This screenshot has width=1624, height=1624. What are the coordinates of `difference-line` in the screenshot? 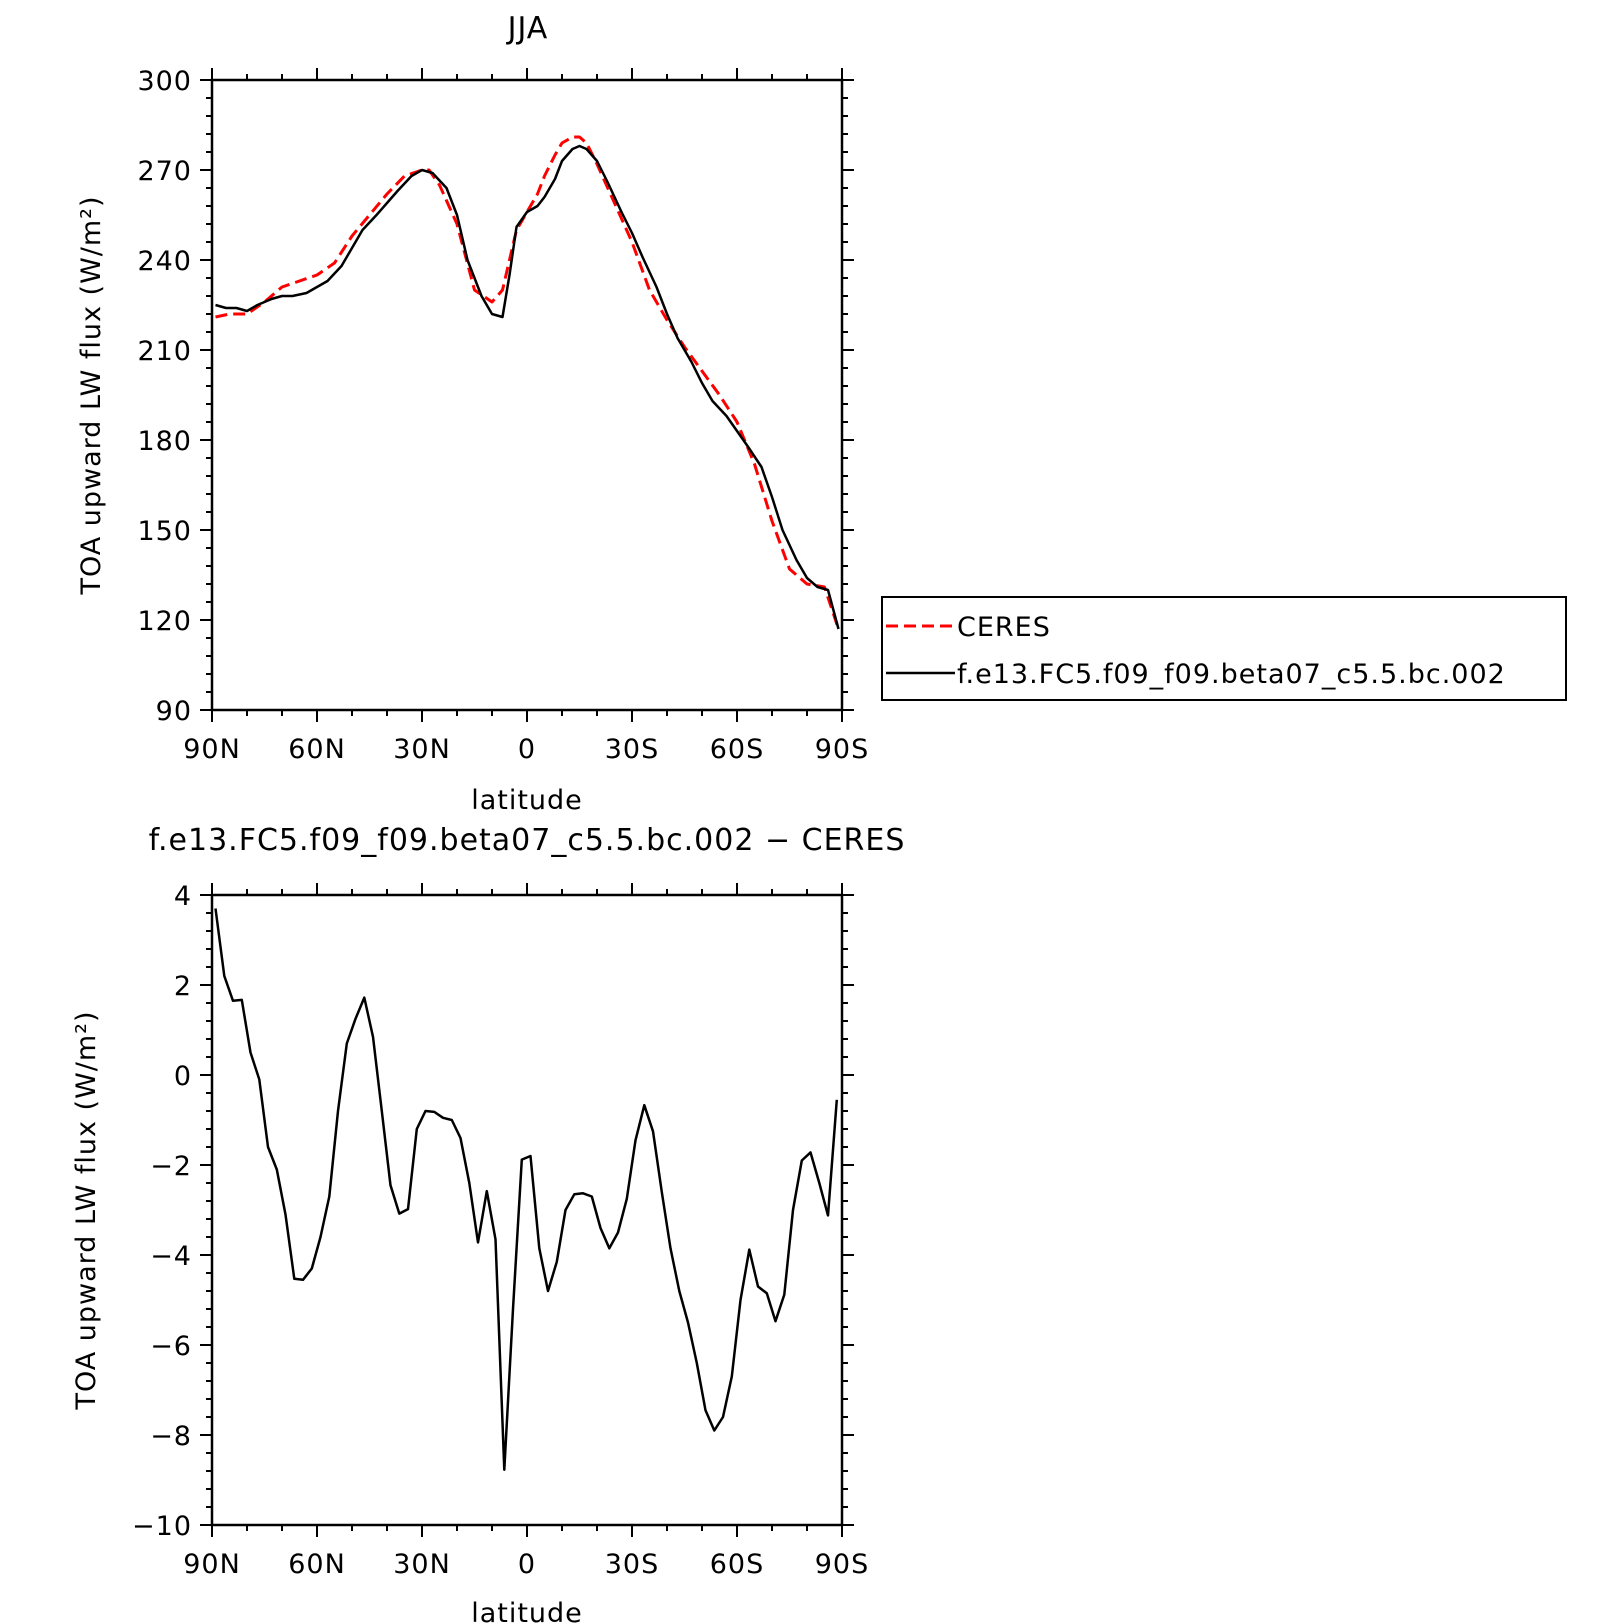 It's located at (526, 1189).